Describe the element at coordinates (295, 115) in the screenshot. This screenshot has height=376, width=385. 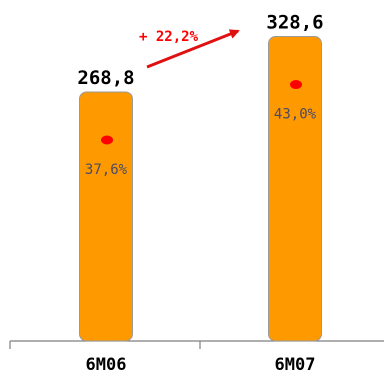
I see `percent-label: 43,0%` at that location.